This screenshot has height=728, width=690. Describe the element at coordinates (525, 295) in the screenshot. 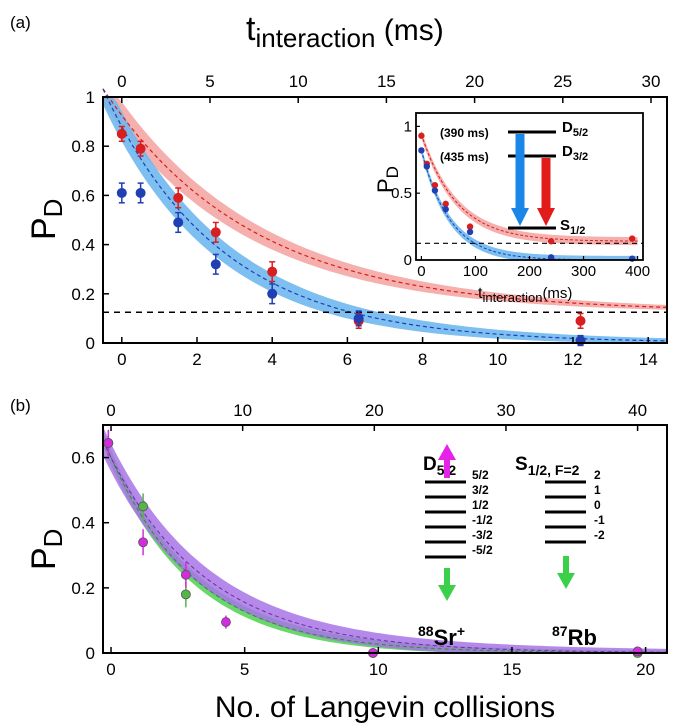

I see `inset-x-axis-title: tinteraction(ms)` at that location.